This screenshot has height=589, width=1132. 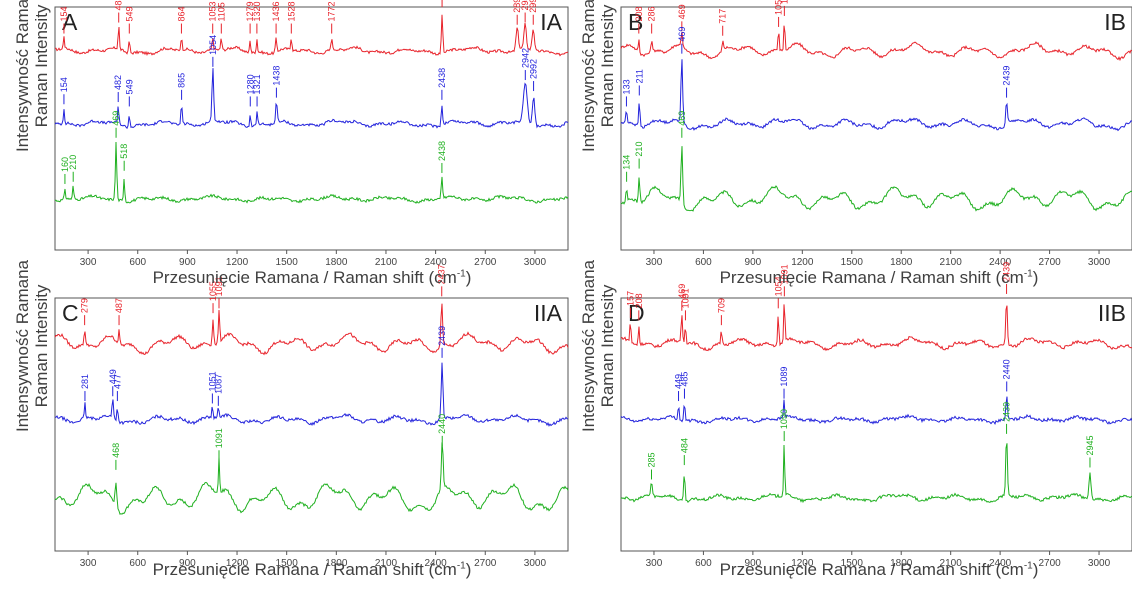 I want to click on x-tick-label: 900, so click(x=187, y=563).